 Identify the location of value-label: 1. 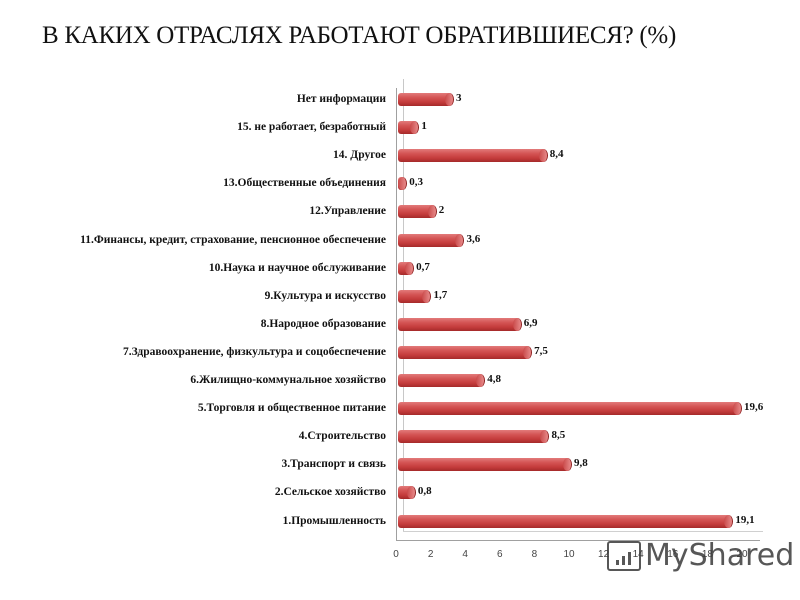
(424, 126).